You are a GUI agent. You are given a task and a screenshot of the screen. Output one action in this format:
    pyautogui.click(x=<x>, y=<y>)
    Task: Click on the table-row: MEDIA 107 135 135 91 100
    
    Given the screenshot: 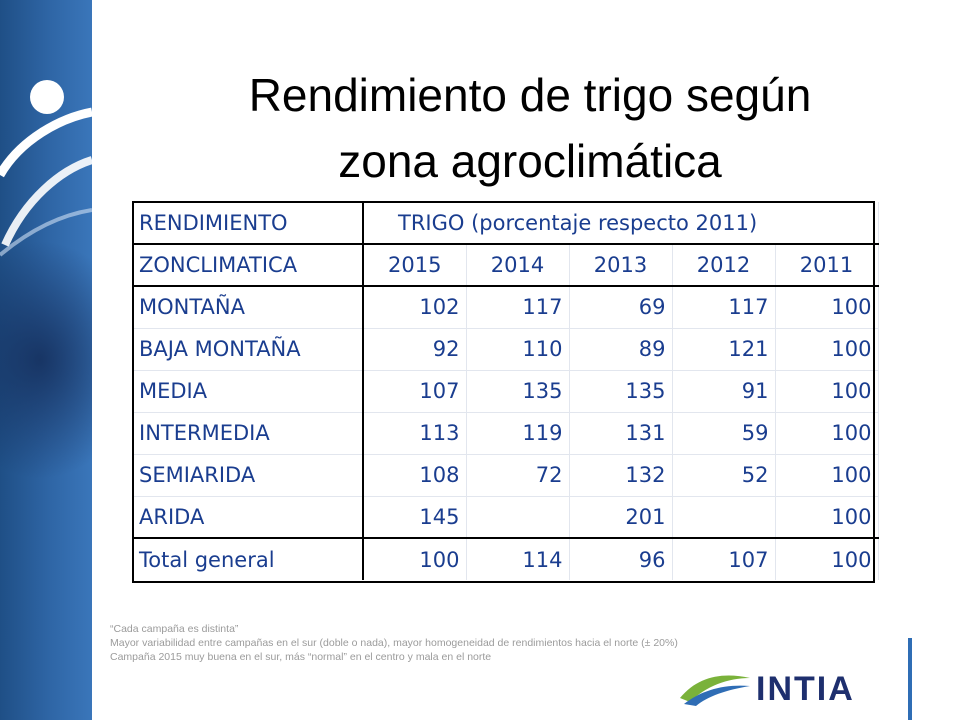 What is the action you would take?
    pyautogui.click(x=506, y=391)
    